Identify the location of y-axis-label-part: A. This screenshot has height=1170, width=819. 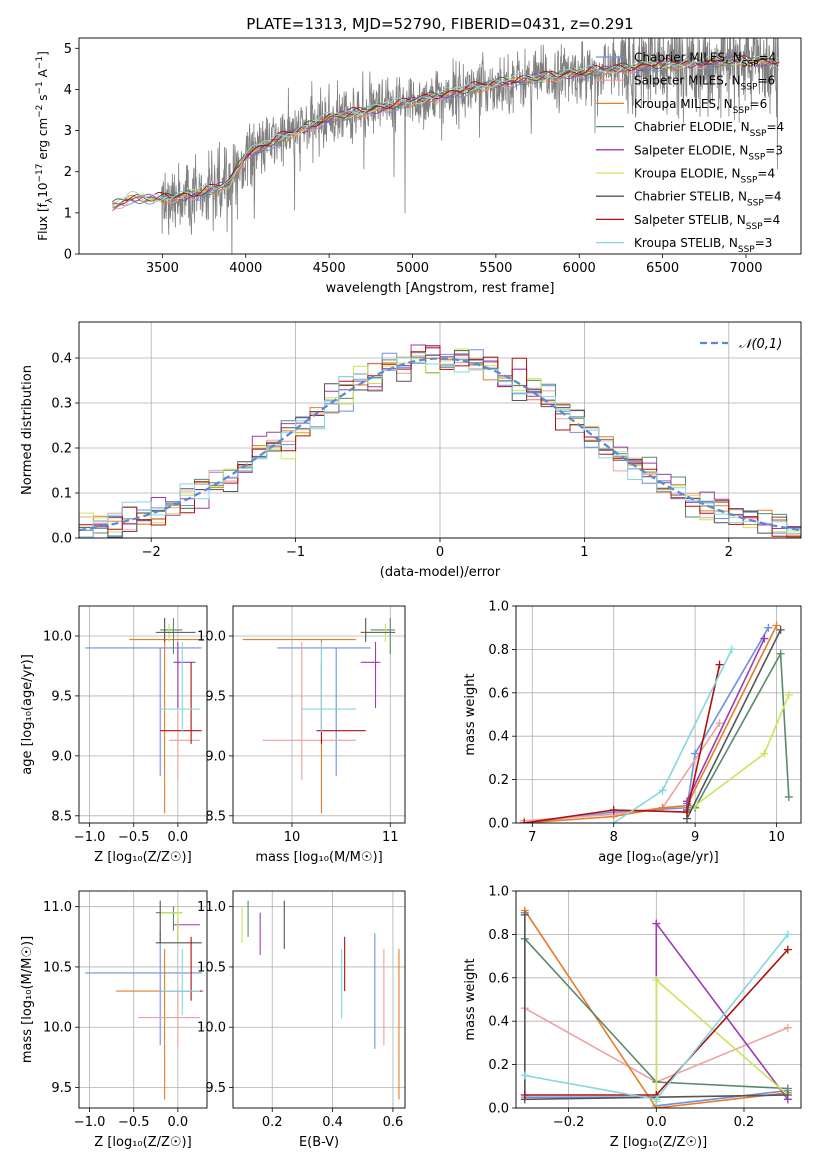
(43, 74).